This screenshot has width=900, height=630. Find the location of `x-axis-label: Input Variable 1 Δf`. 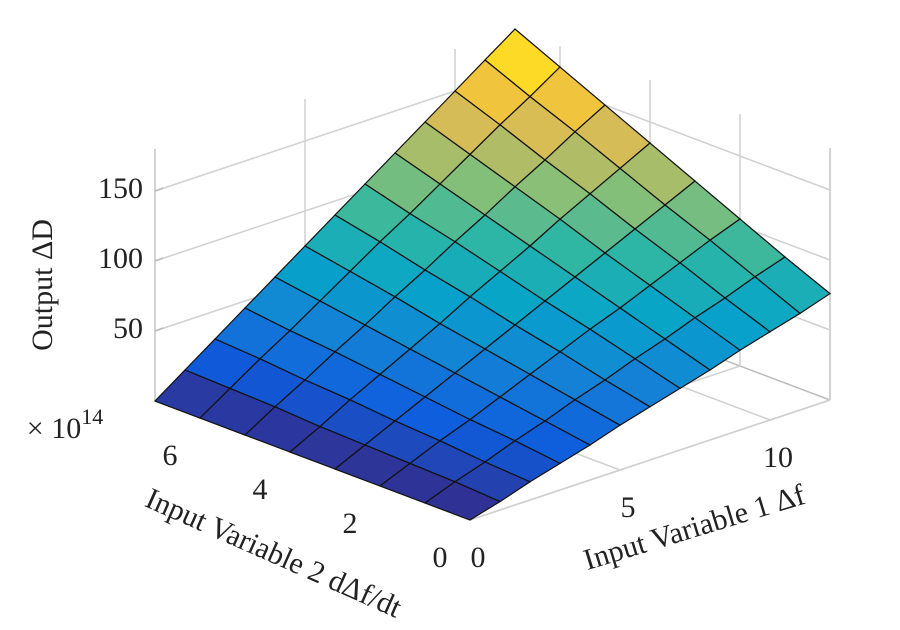

x-axis-label: Input Variable 1 Δf is located at coordinates (694, 527).